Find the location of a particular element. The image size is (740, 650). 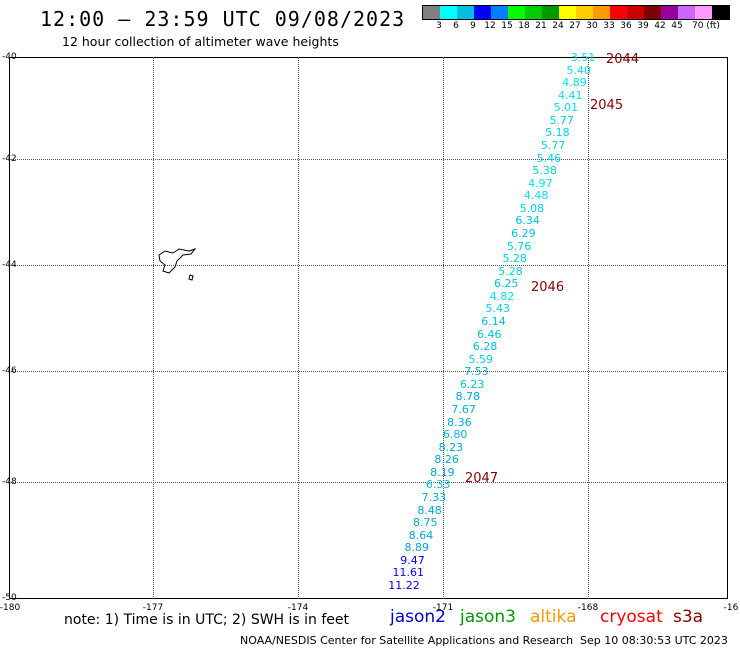

x-tick-label: -16 is located at coordinates (731, 608).